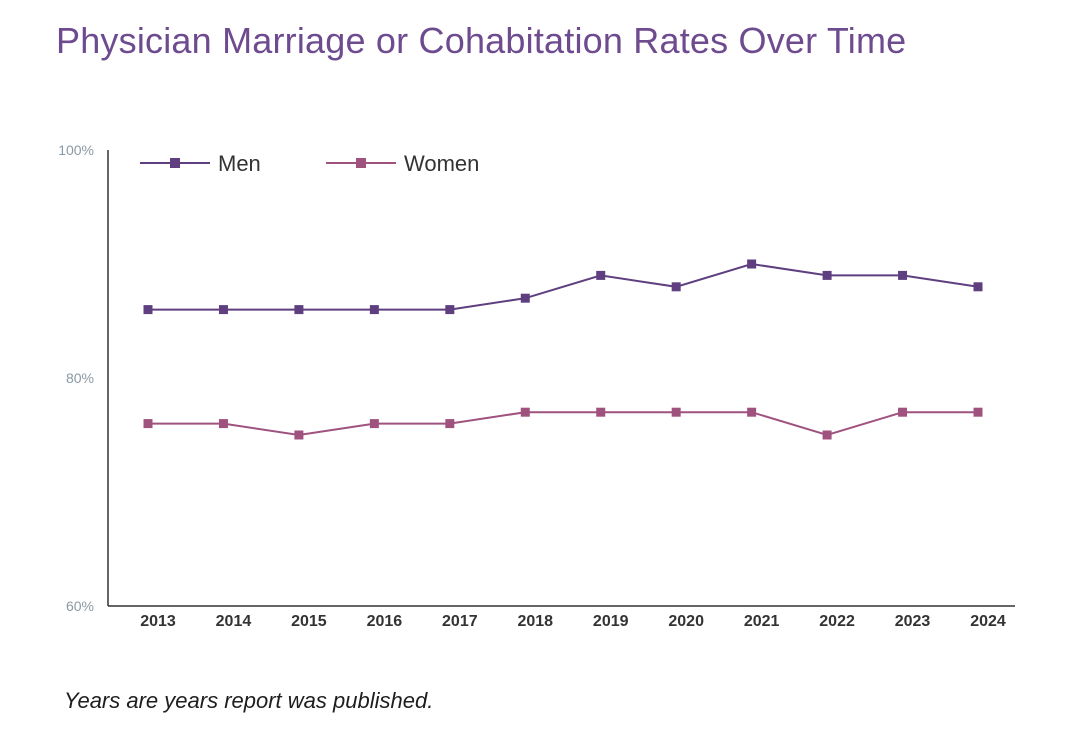 The height and width of the screenshot is (735, 1080). What do you see at coordinates (309, 621) in the screenshot?
I see `x-tick-label: 2015` at bounding box center [309, 621].